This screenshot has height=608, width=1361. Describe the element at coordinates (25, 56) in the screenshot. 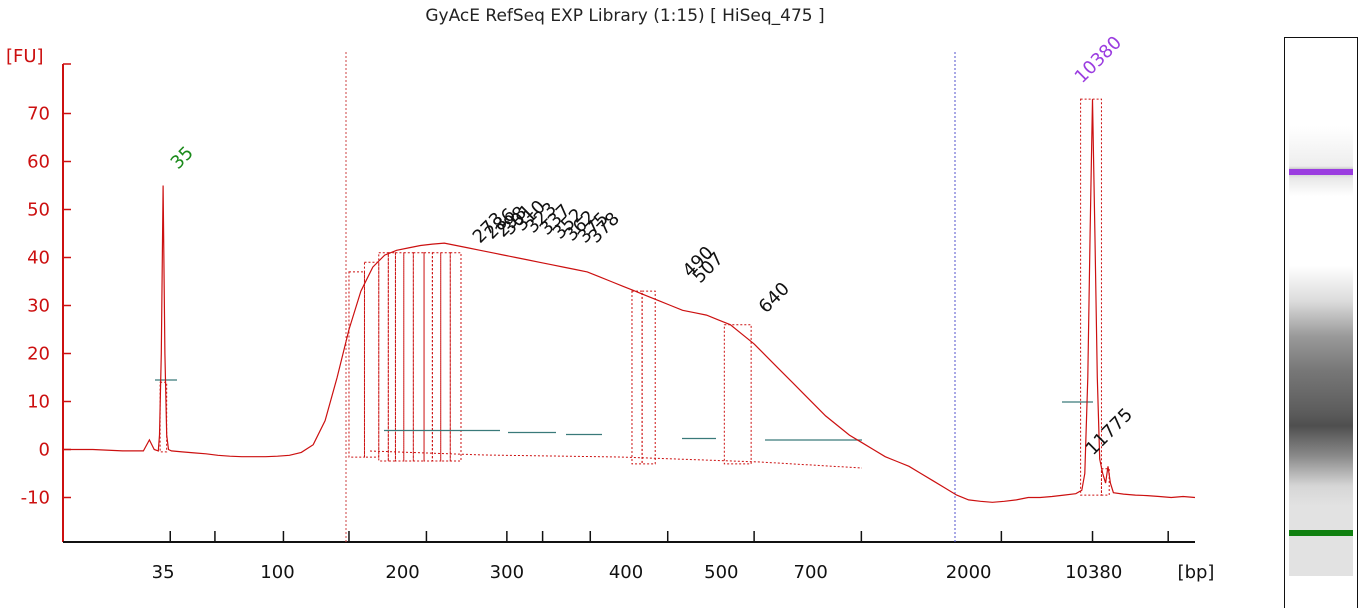

I see `y-axis-label: [FU]` at that location.